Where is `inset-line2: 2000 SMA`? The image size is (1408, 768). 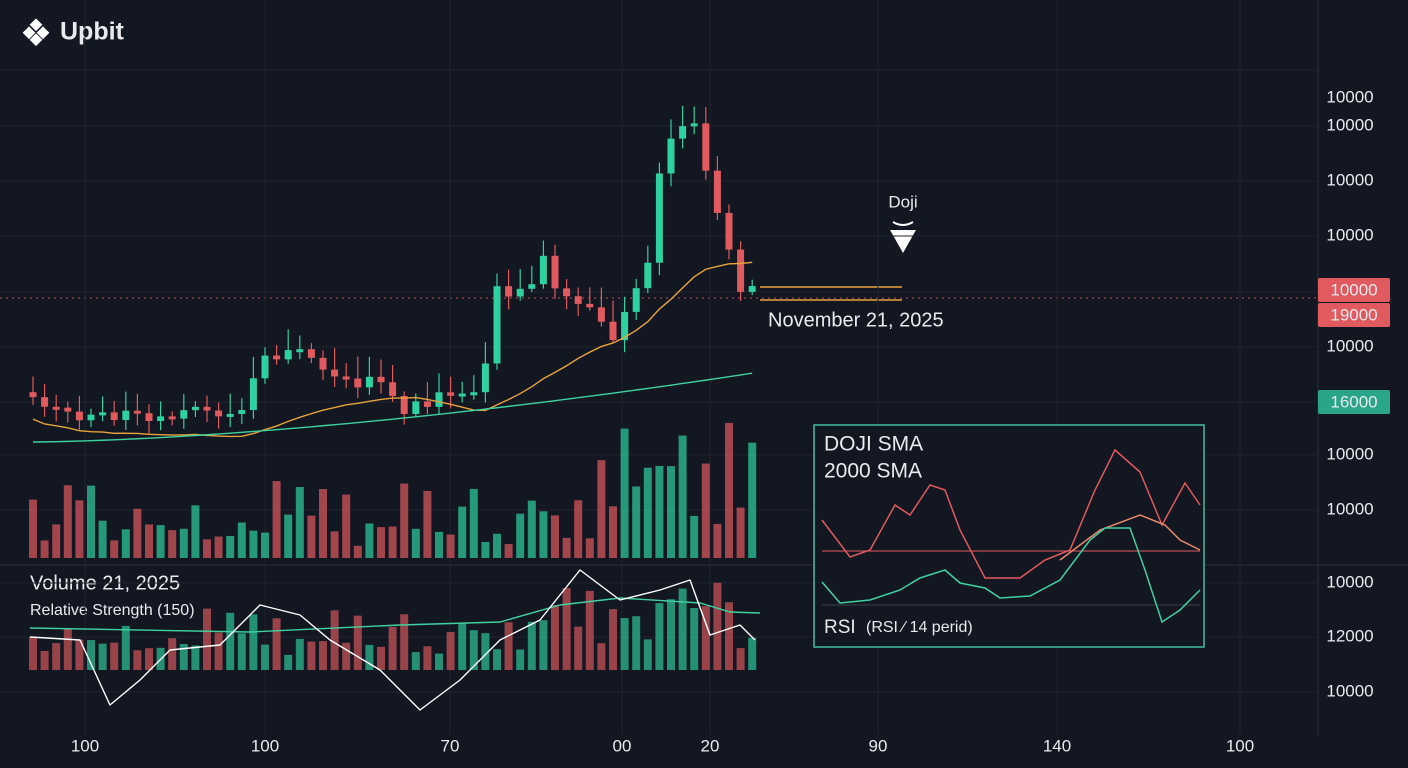
inset-line2: 2000 SMA is located at coordinates (873, 471).